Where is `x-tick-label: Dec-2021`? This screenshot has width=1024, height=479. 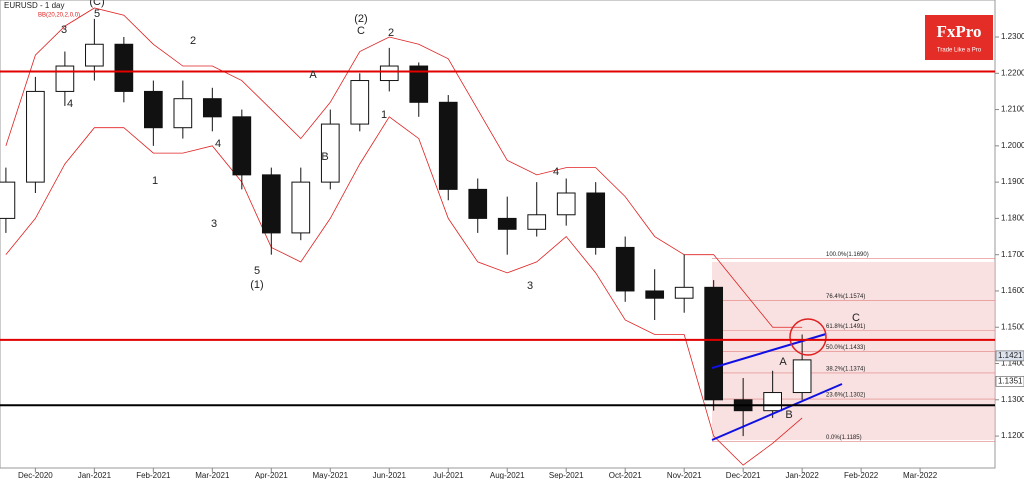 x-tick-label: Dec-2021 is located at coordinates (743, 475).